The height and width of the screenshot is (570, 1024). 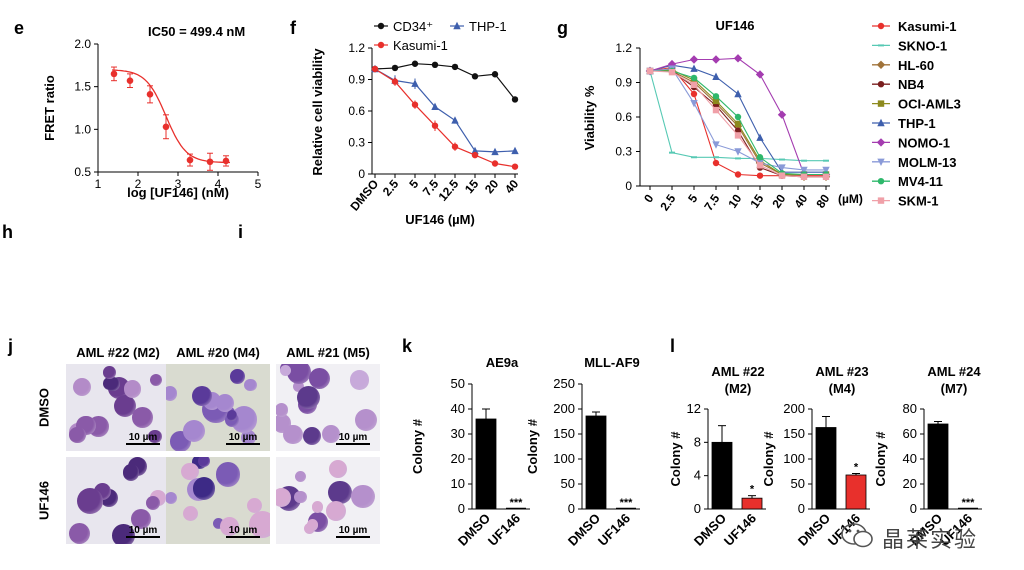 What do you see at coordinates (118, 407) in the screenshot?
I see `micrograph-DMSO-1: 10 µm` at bounding box center [118, 407].